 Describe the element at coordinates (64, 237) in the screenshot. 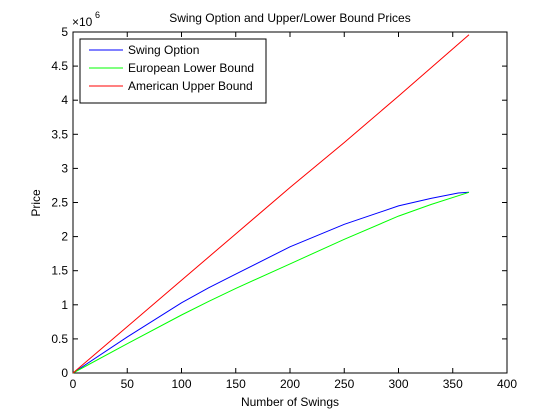

I see `y-tick-label: 2` at that location.